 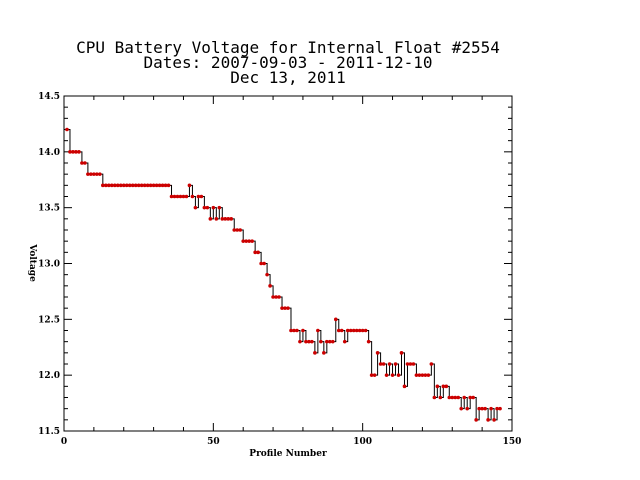 I want to click on x-tick-label: 100, so click(x=362, y=442).